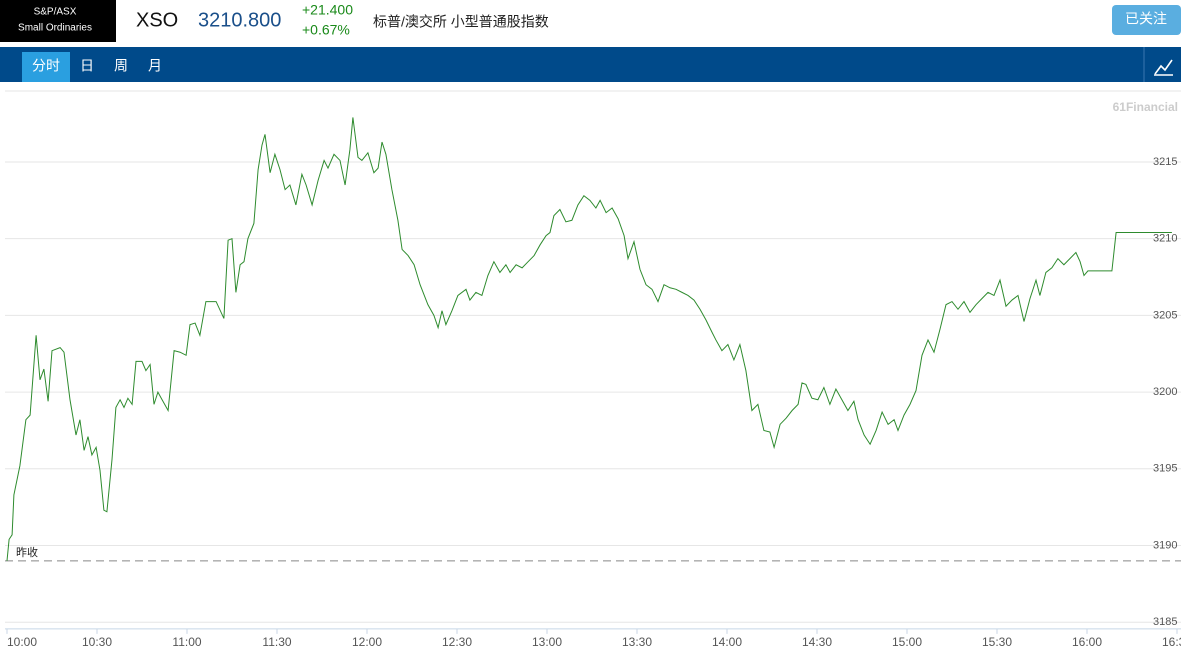 The width and height of the screenshot is (1181, 658). What do you see at coordinates (1165, 315) in the screenshot?
I see `y-tick-label: 3205` at bounding box center [1165, 315].